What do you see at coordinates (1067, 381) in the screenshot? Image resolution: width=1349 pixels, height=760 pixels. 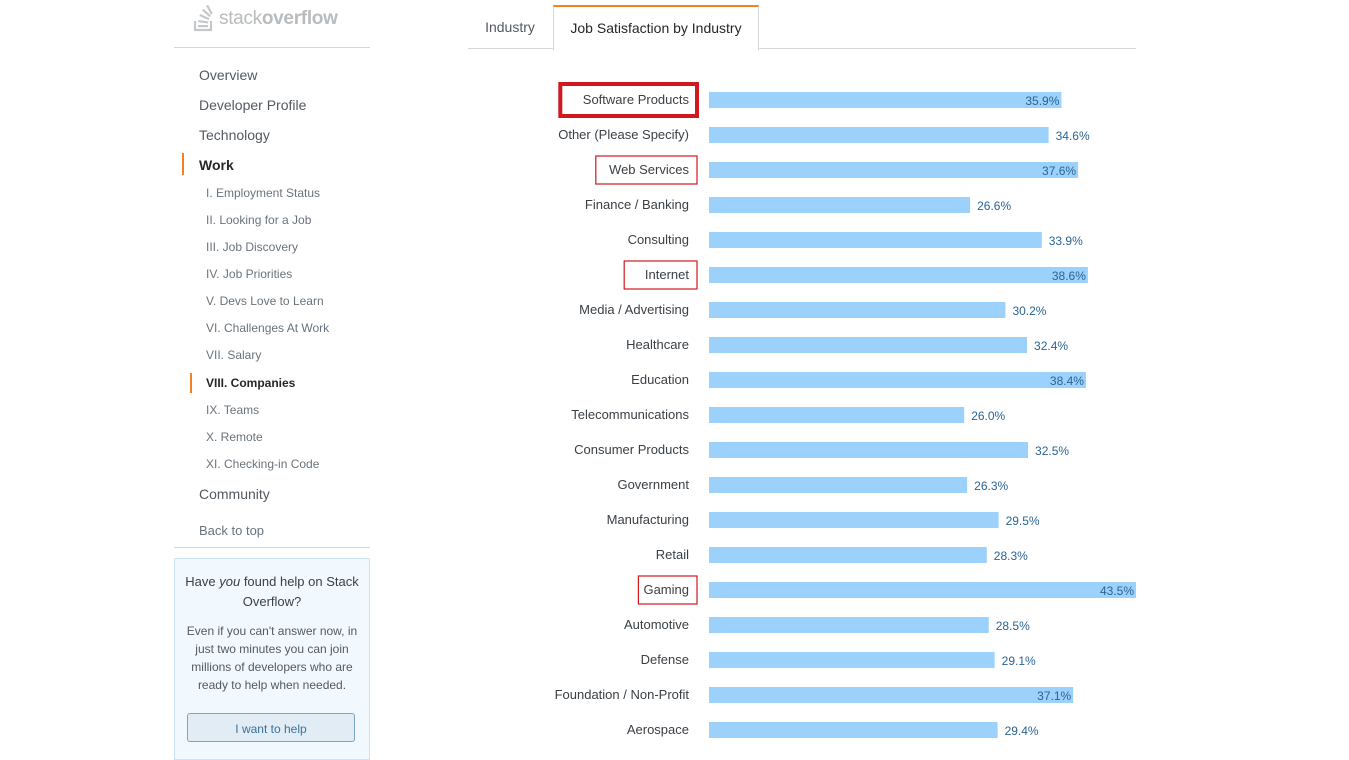 I see `value-label-education: 38.4%` at bounding box center [1067, 381].